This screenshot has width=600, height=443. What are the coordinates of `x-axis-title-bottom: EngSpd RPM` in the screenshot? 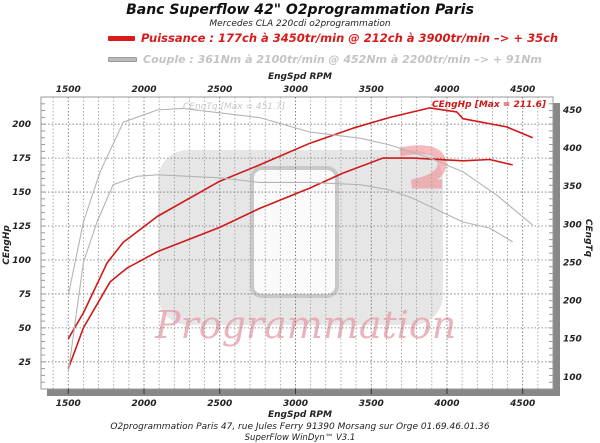 It's located at (300, 415).